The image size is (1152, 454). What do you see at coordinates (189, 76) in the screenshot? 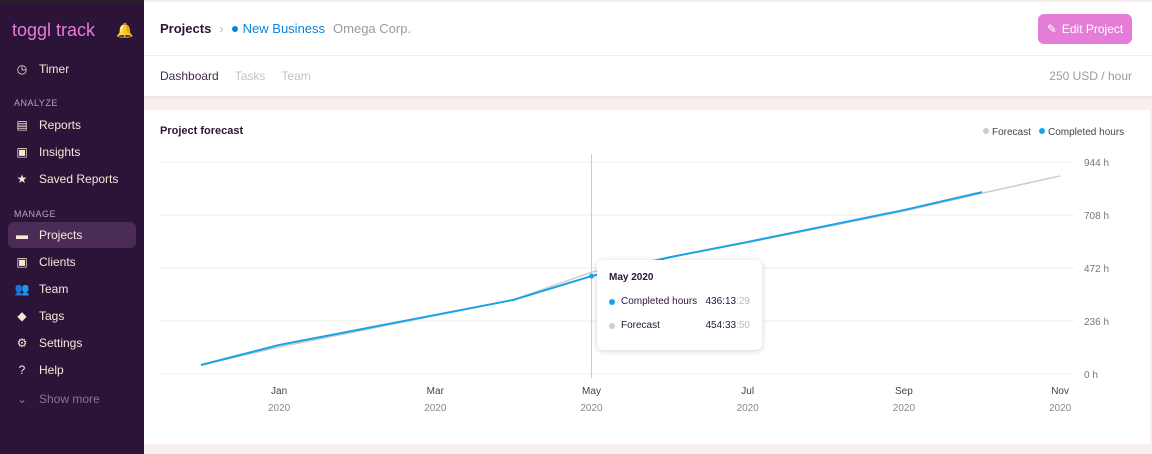
I see `tab-dashboard: Dashboard` at bounding box center [189, 76].